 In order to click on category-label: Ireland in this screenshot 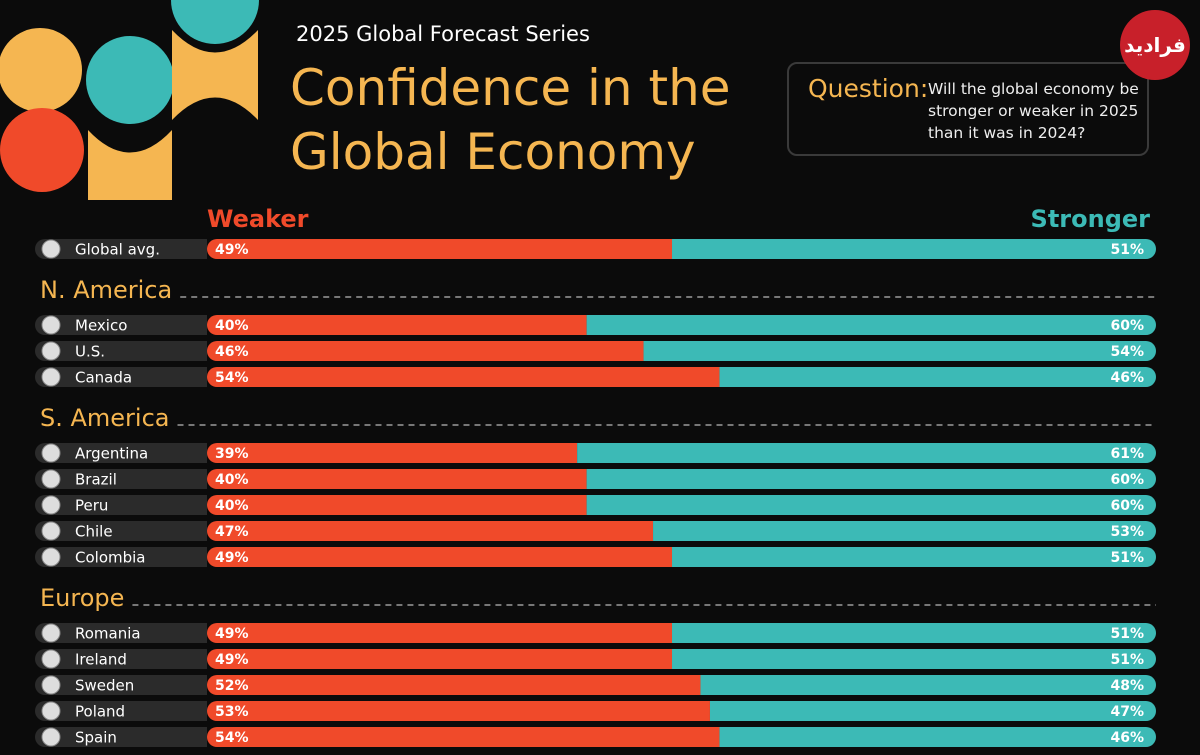, I will do `click(101, 660)`.